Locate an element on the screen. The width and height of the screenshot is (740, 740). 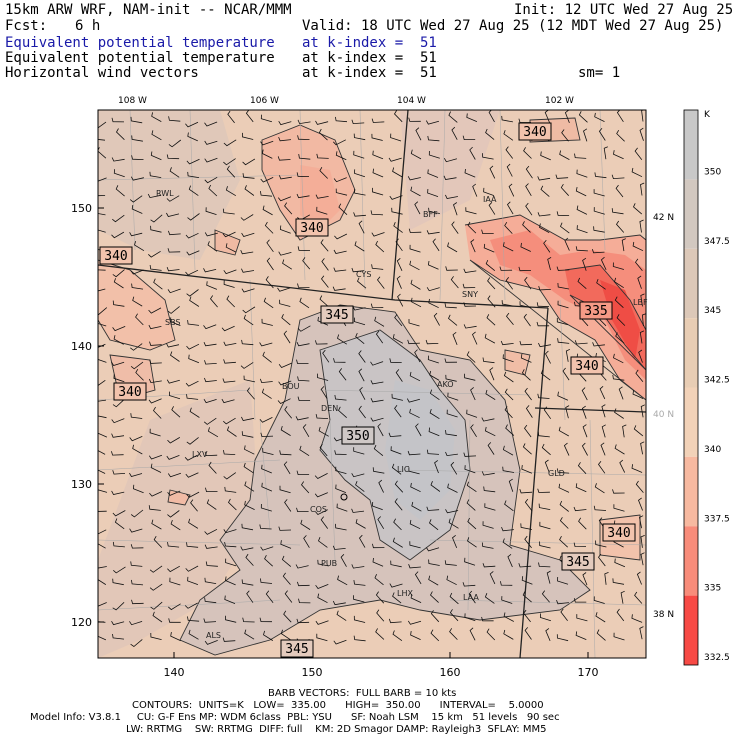
colorbar: K 350 347.5 345 342.5 340 337.5 335 332.5 is located at coordinates (706, 387).